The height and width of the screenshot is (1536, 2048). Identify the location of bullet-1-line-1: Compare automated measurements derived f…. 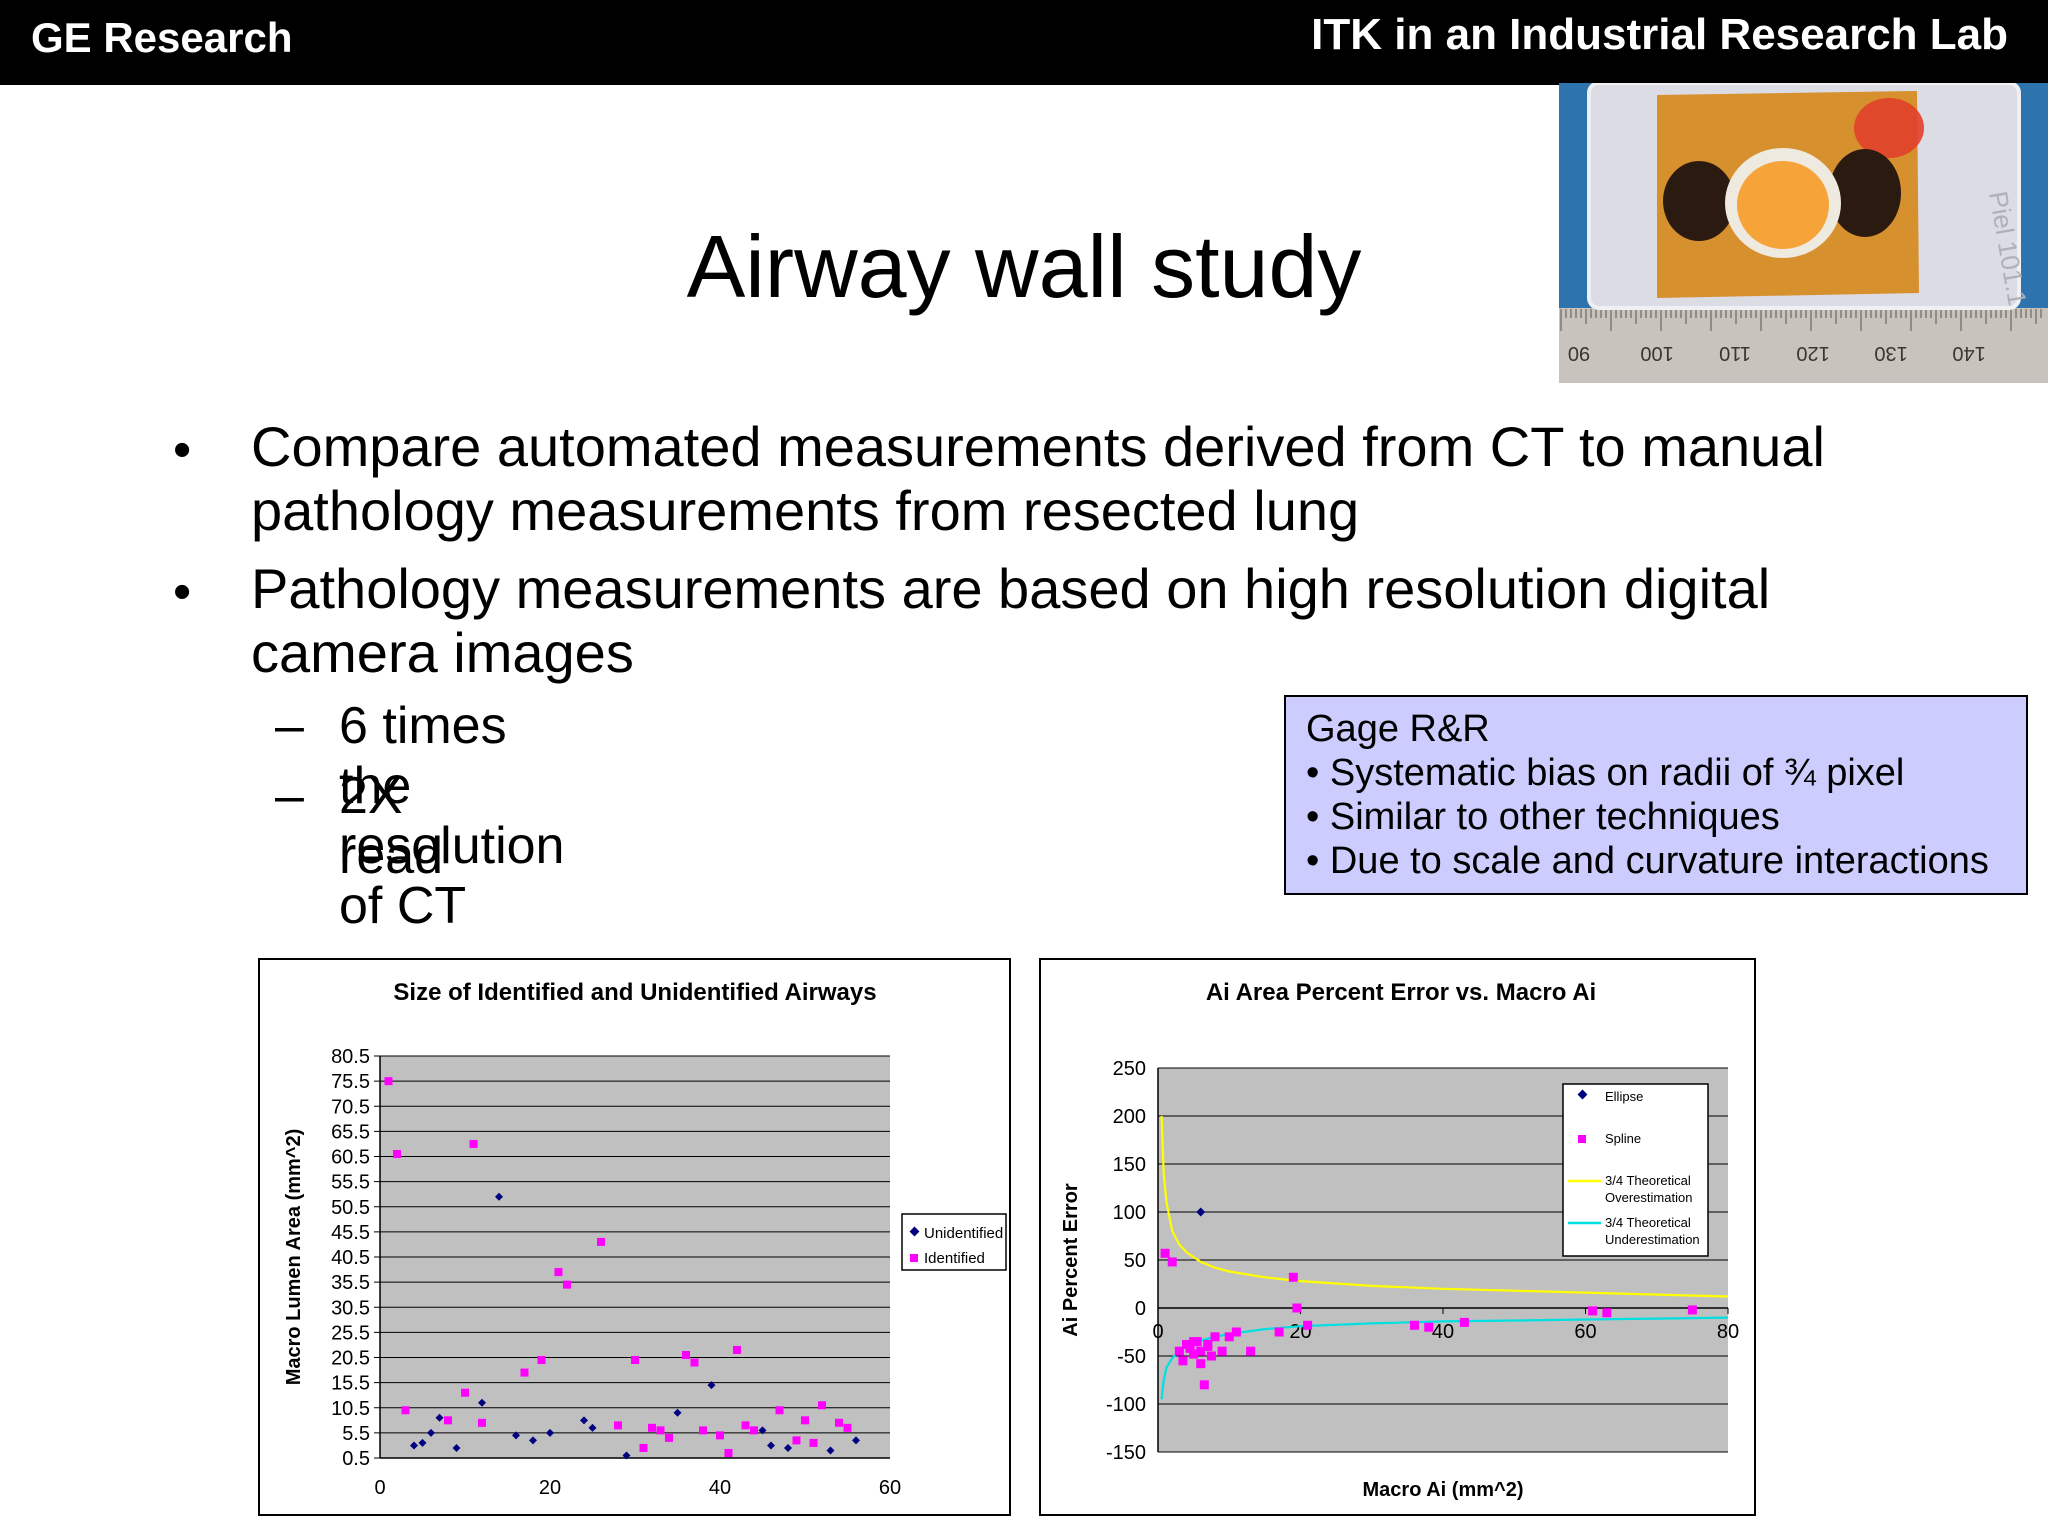
(1038, 446).